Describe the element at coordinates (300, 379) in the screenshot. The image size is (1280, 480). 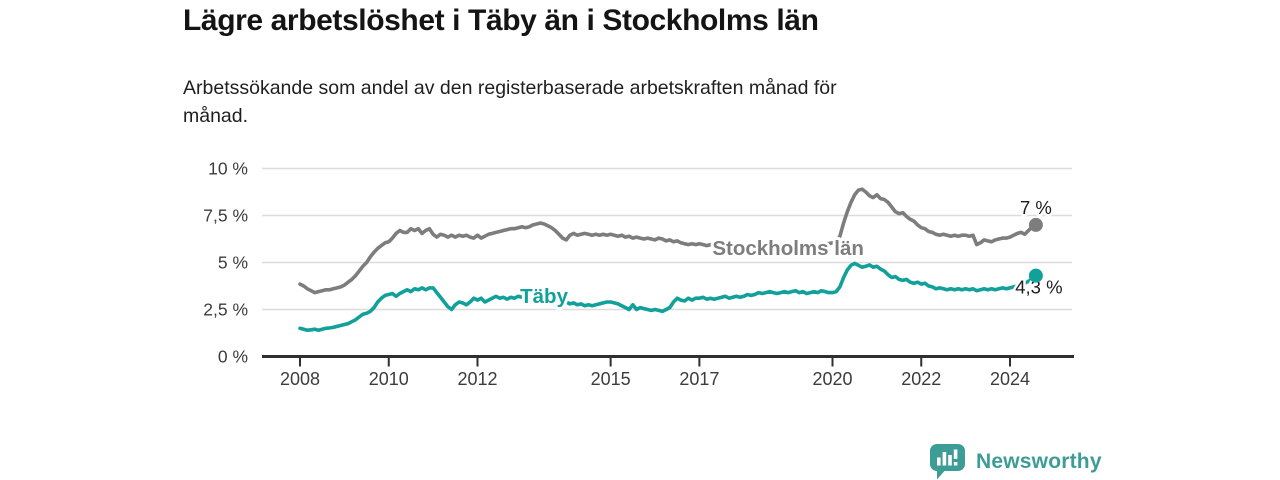
I see `x-tick-label: 2008` at that location.